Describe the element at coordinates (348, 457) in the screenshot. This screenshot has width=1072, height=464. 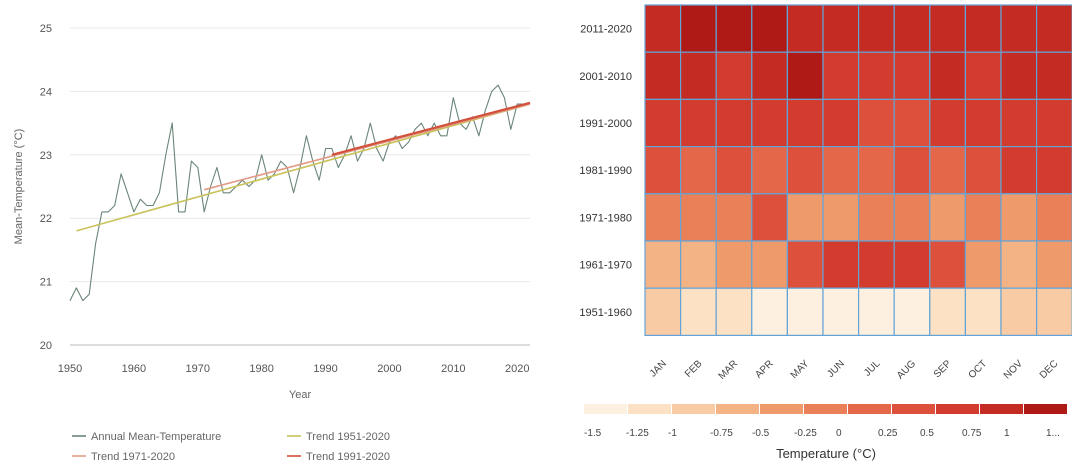
I see `legend-label: Trend 1991-2020` at that location.